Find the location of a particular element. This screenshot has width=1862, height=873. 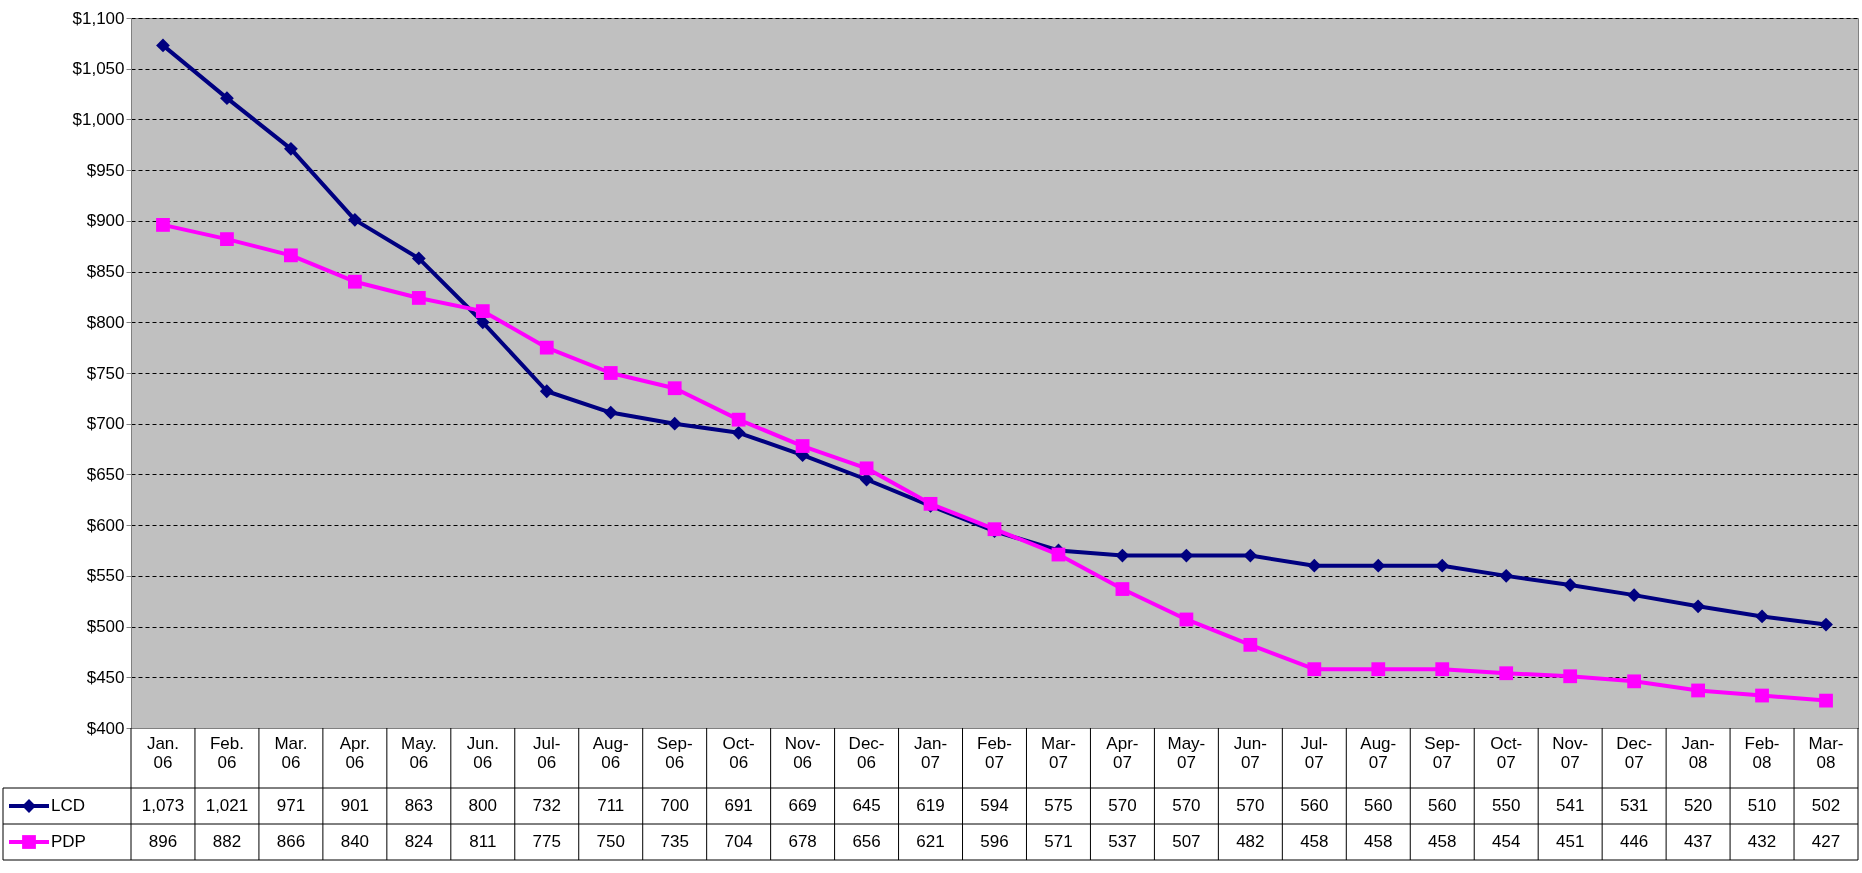

x-tick-label: Feb. 06 is located at coordinates (226, 753).